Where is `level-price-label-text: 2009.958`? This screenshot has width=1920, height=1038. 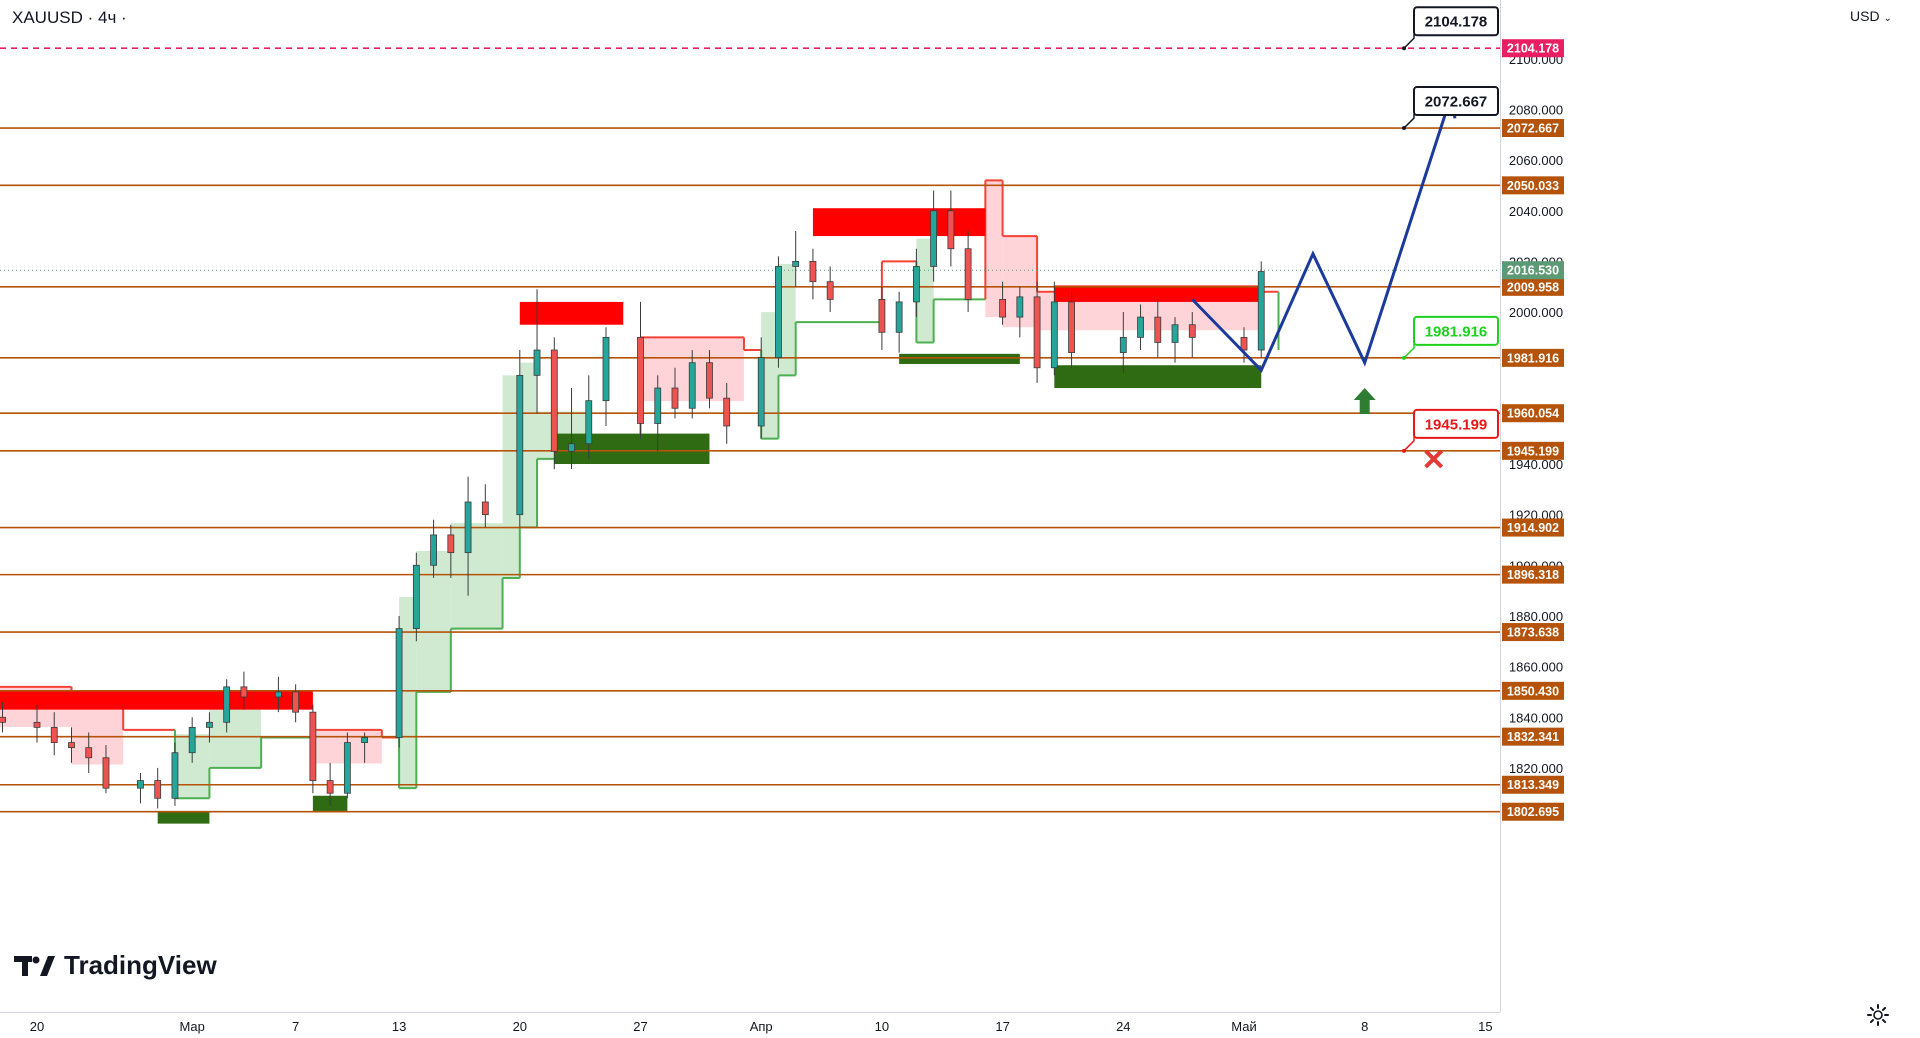 level-price-label-text: 2009.958 is located at coordinates (1533, 287).